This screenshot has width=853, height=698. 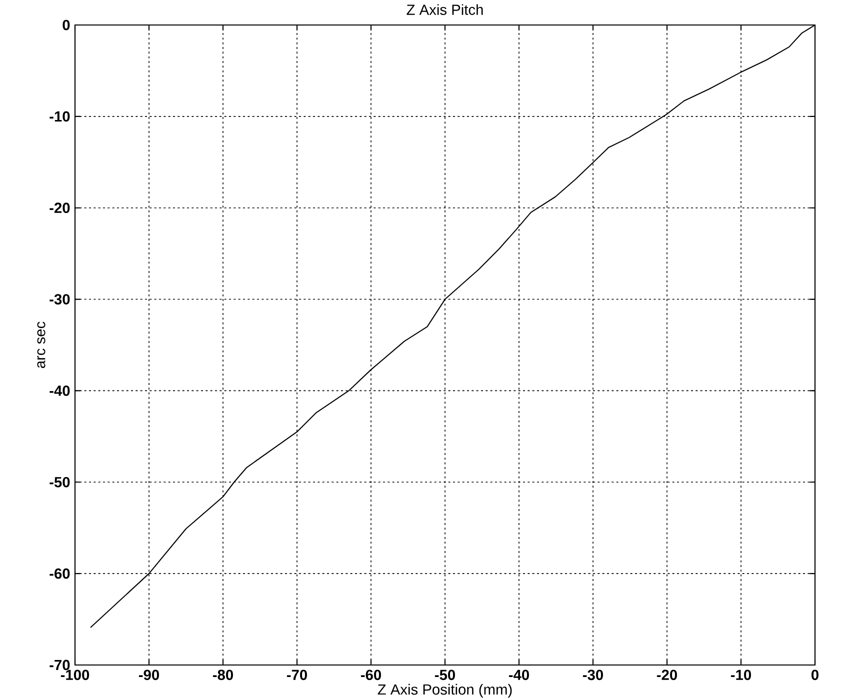 I want to click on y-tick-label: -40, so click(x=60, y=391).